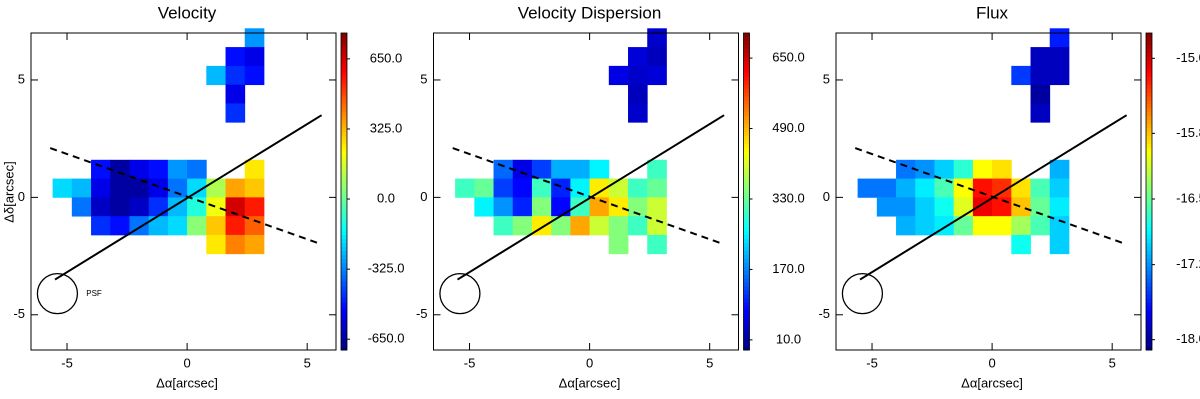 The height and width of the screenshot is (399, 1200). I want to click on title: Velocity Dispersion, so click(590, 12).